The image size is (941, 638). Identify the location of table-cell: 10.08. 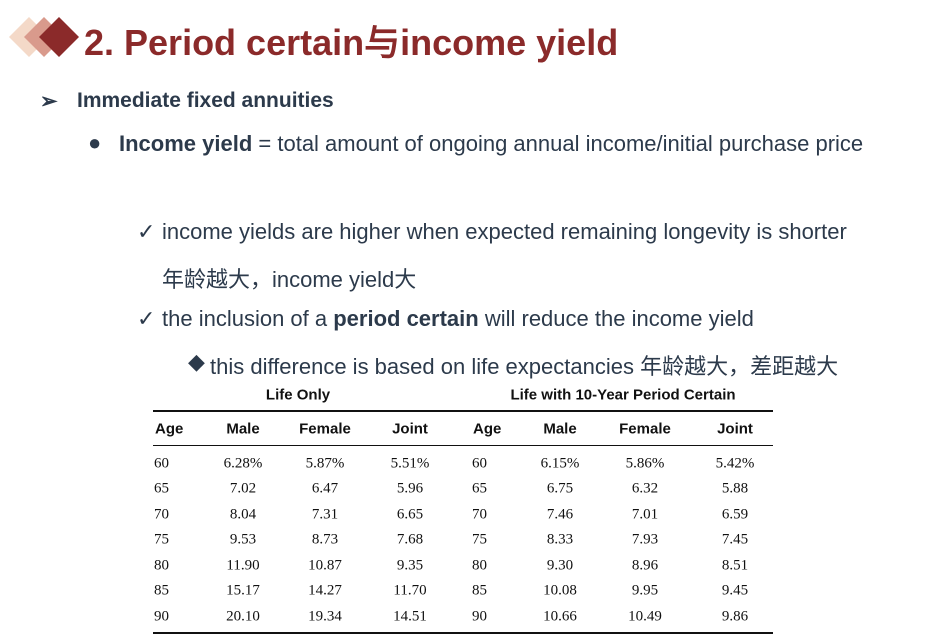
(560, 590).